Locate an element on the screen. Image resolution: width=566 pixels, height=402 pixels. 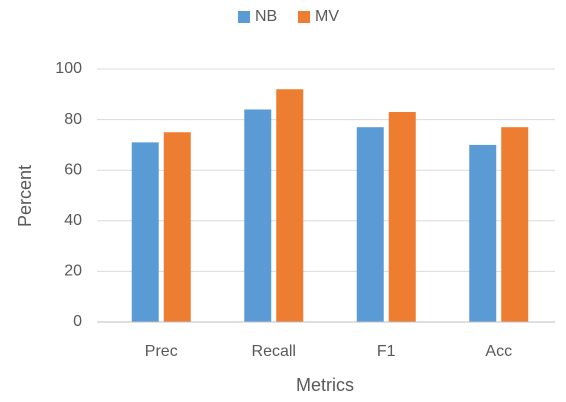
y-tick-label: 60 is located at coordinates (73, 169).